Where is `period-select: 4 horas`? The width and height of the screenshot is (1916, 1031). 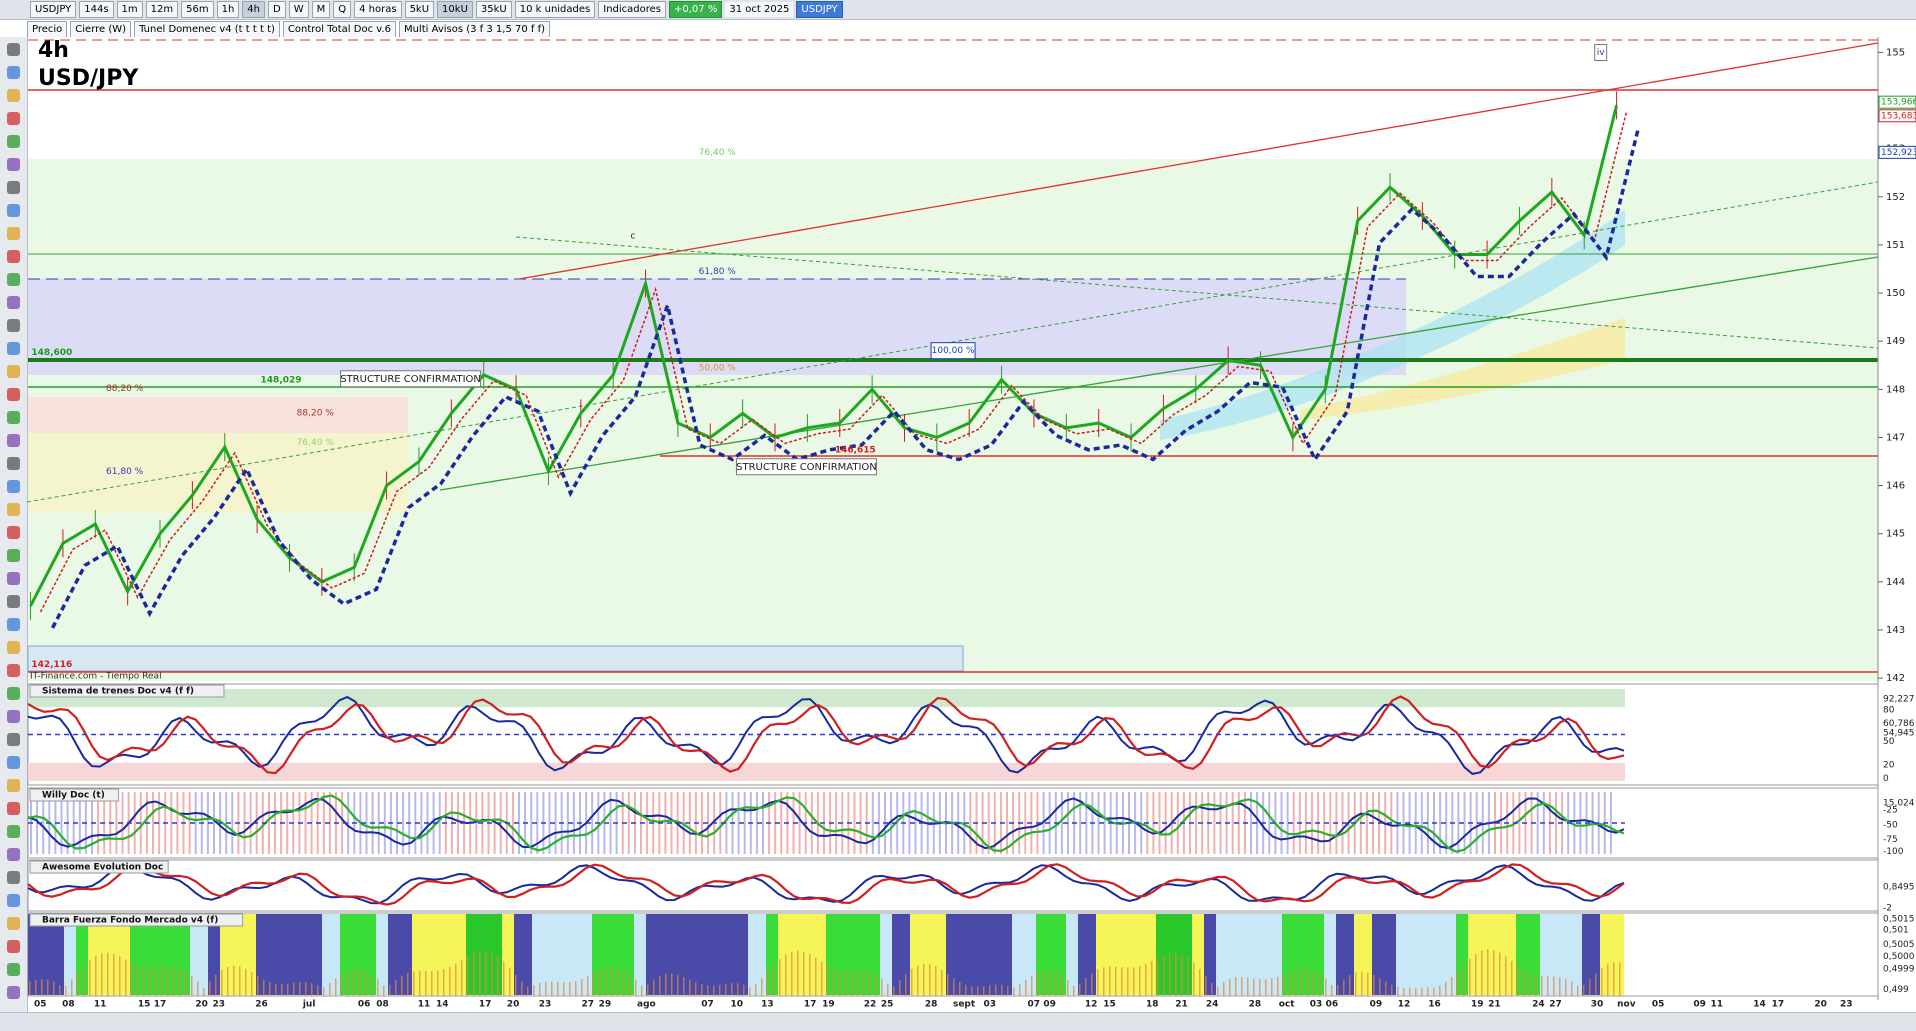
period-select: 4 horas is located at coordinates (378, 9).